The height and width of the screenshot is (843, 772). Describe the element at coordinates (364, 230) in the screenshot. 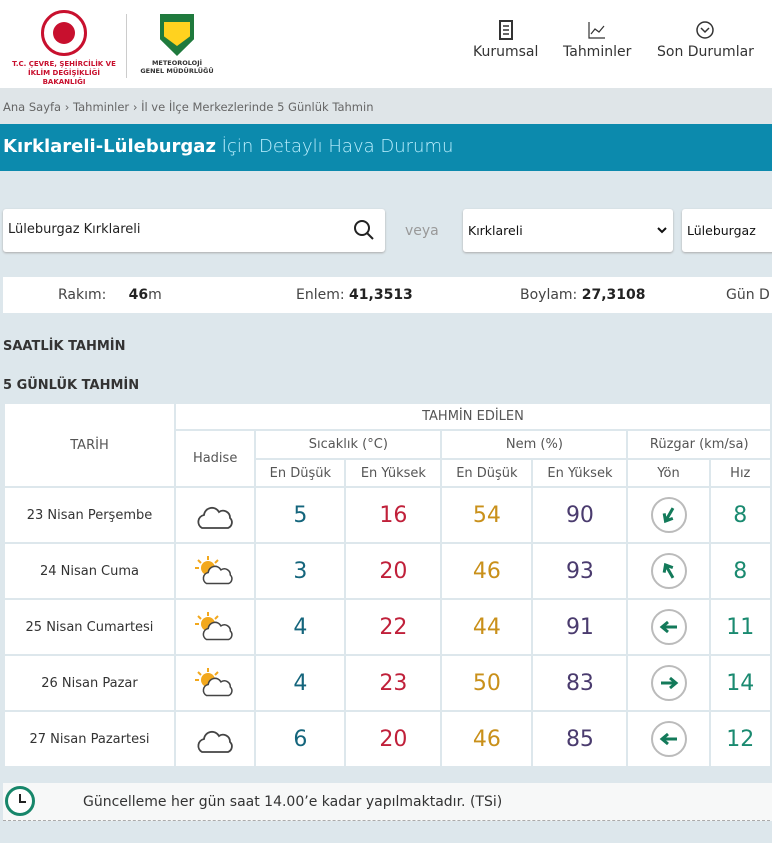

I see `search-icon` at that location.